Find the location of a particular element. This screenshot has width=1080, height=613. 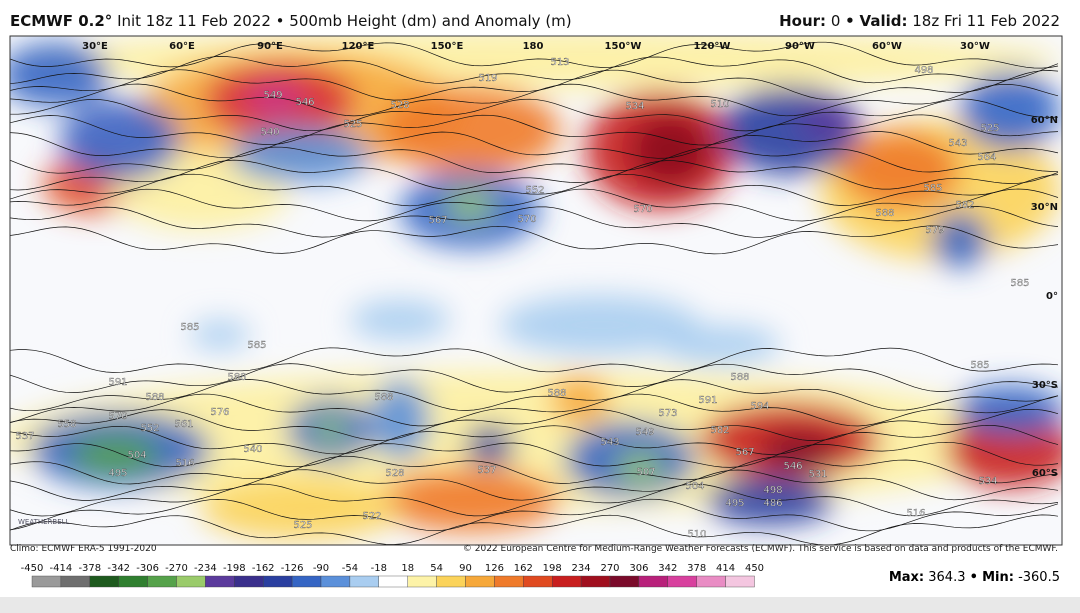

contour-label: 519 is located at coordinates (487, 78).